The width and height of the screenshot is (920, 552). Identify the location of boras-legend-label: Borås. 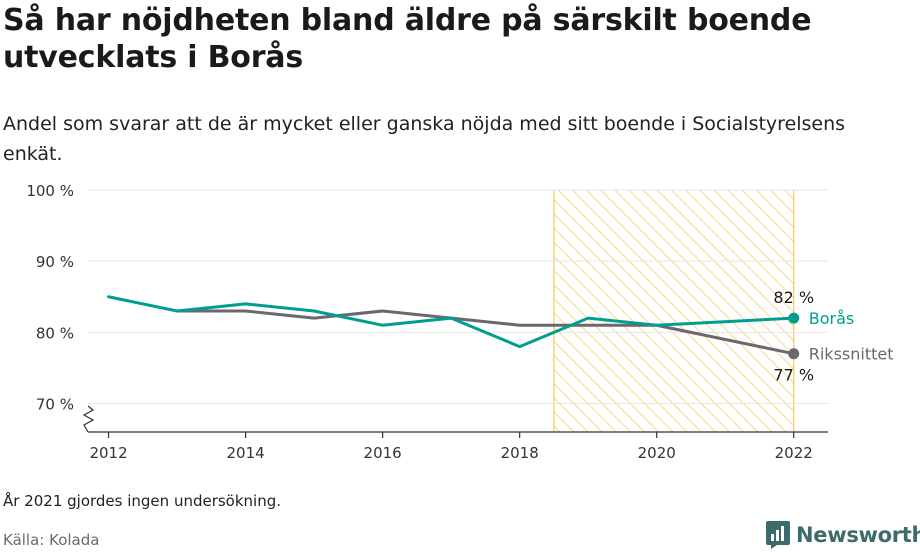
(831, 318).